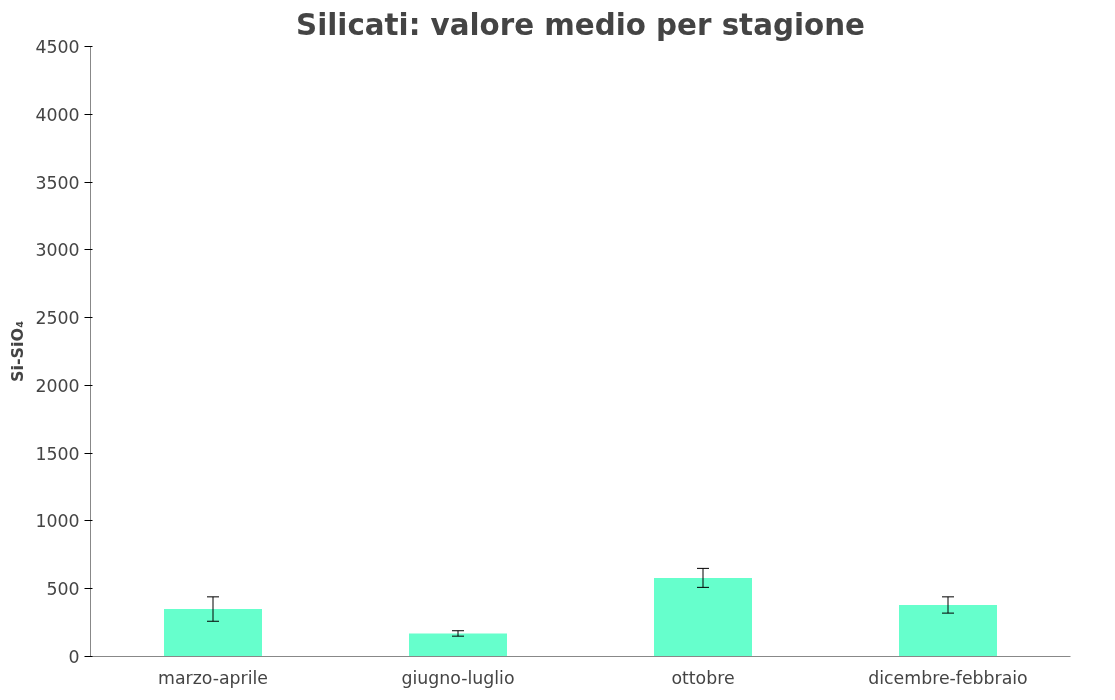 Image resolution: width=1115 pixels, height=700 pixels. I want to click on y-tick-label: 3500, so click(57, 182).